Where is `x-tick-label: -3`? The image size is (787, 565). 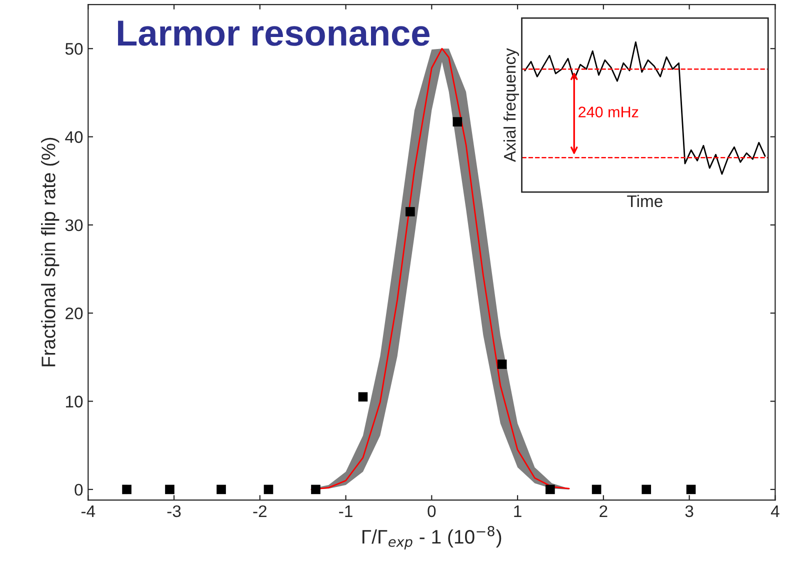
x-tick-label: -3 is located at coordinates (174, 511).